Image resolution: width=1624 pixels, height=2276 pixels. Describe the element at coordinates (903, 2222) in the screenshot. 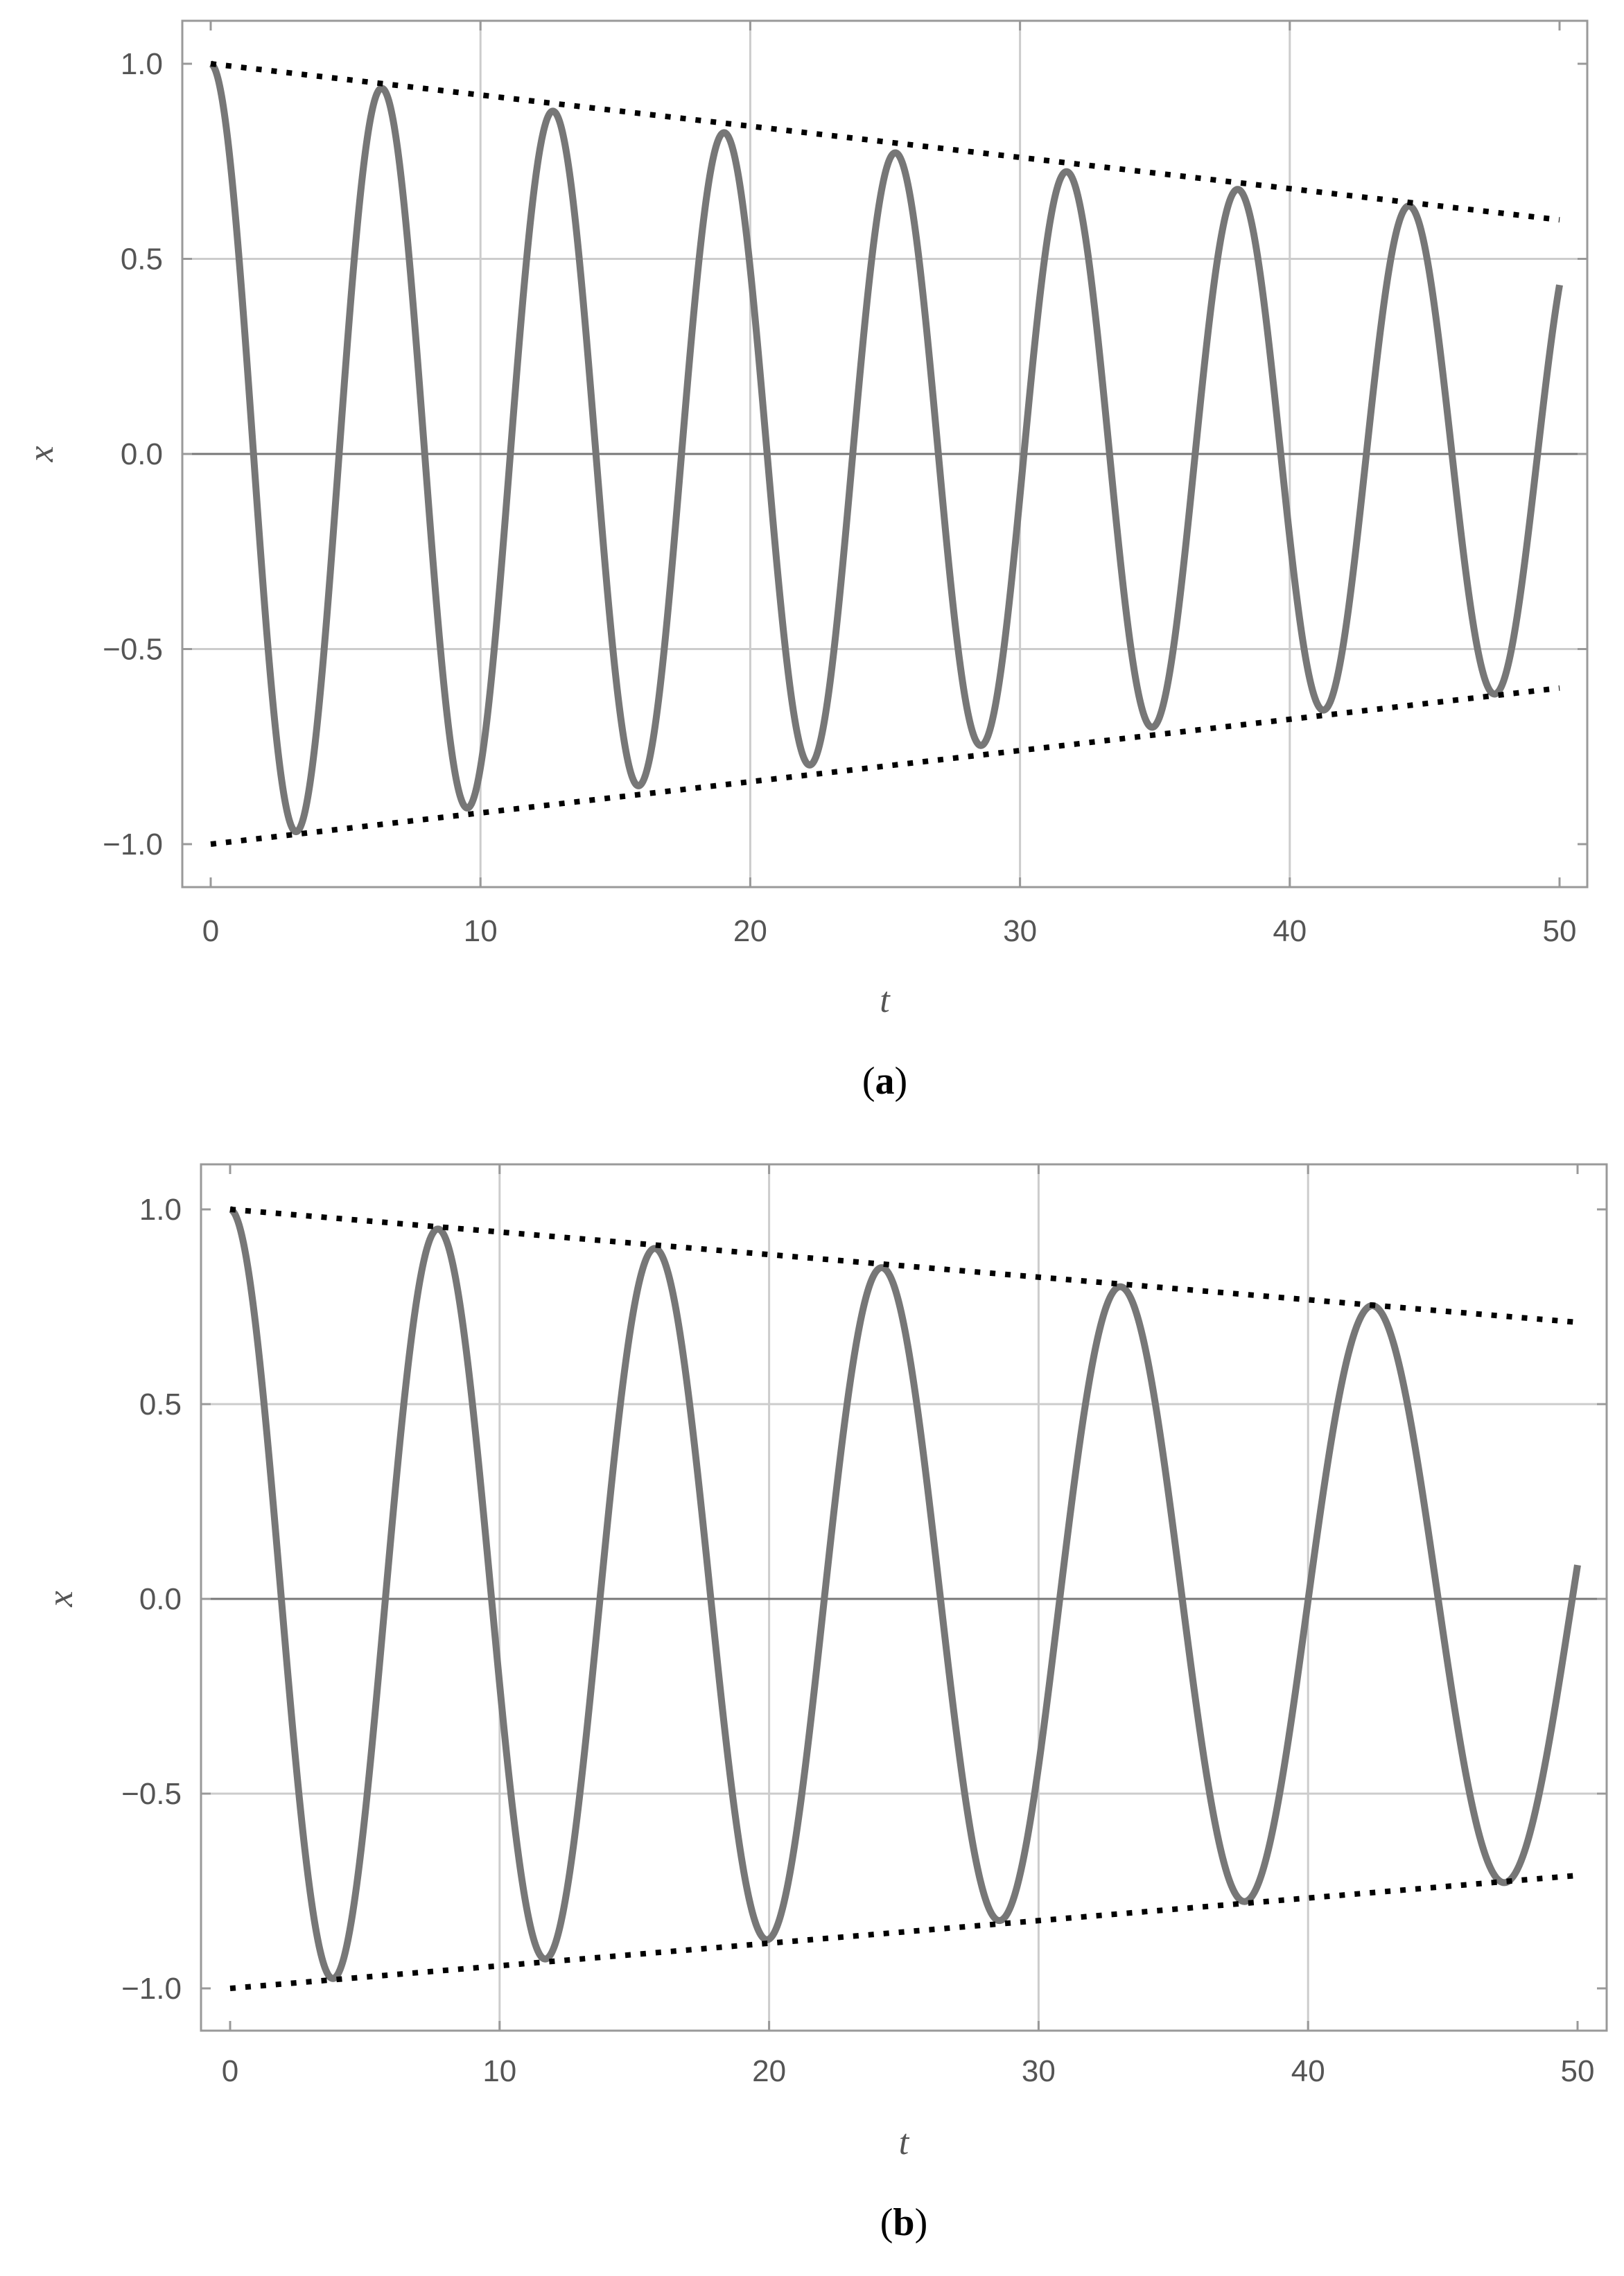

I see `panel-label: (b)` at that location.